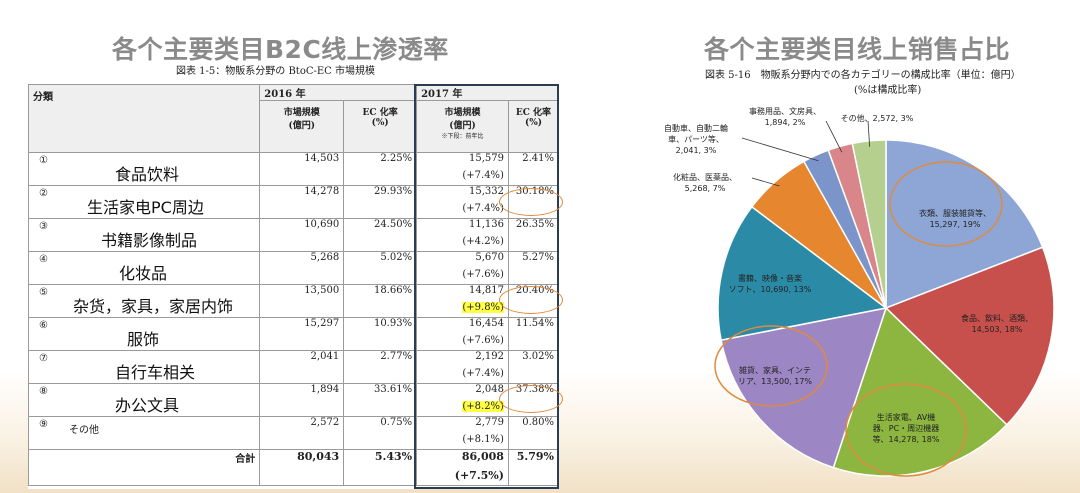 This screenshot has width=1080, height=493. Describe the element at coordinates (149, 240) in the screenshot. I see `row-category-name: 书籍影像制品` at that location.